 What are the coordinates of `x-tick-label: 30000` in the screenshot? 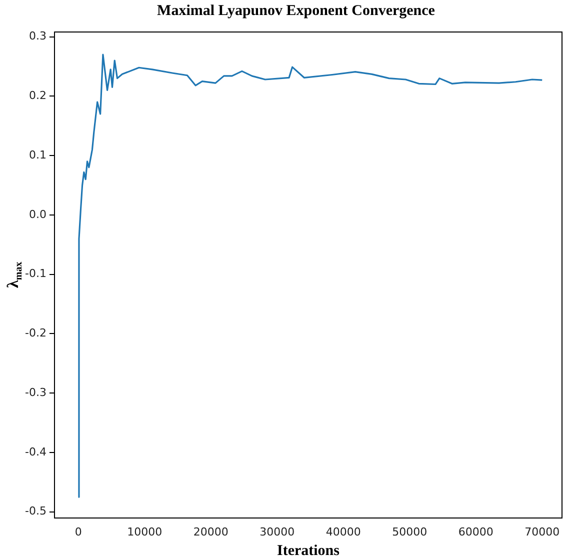 It's located at (277, 531).